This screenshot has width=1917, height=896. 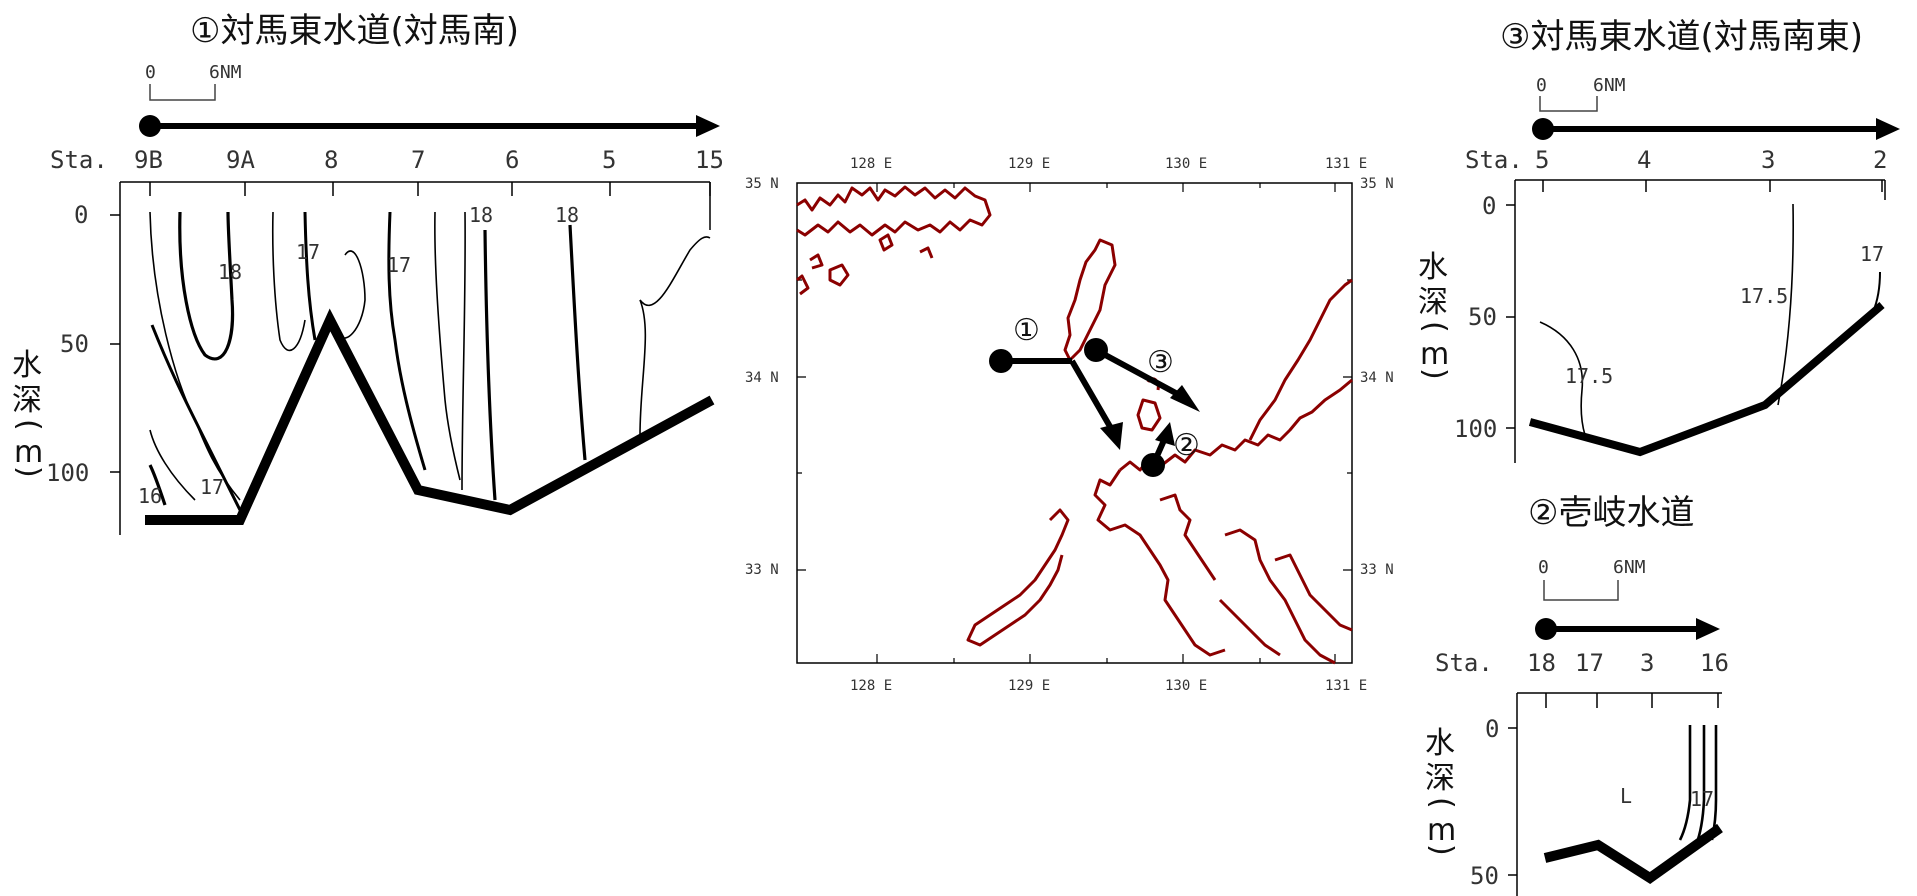 I want to click on panel-3-contours, so click(x=1710, y=319).